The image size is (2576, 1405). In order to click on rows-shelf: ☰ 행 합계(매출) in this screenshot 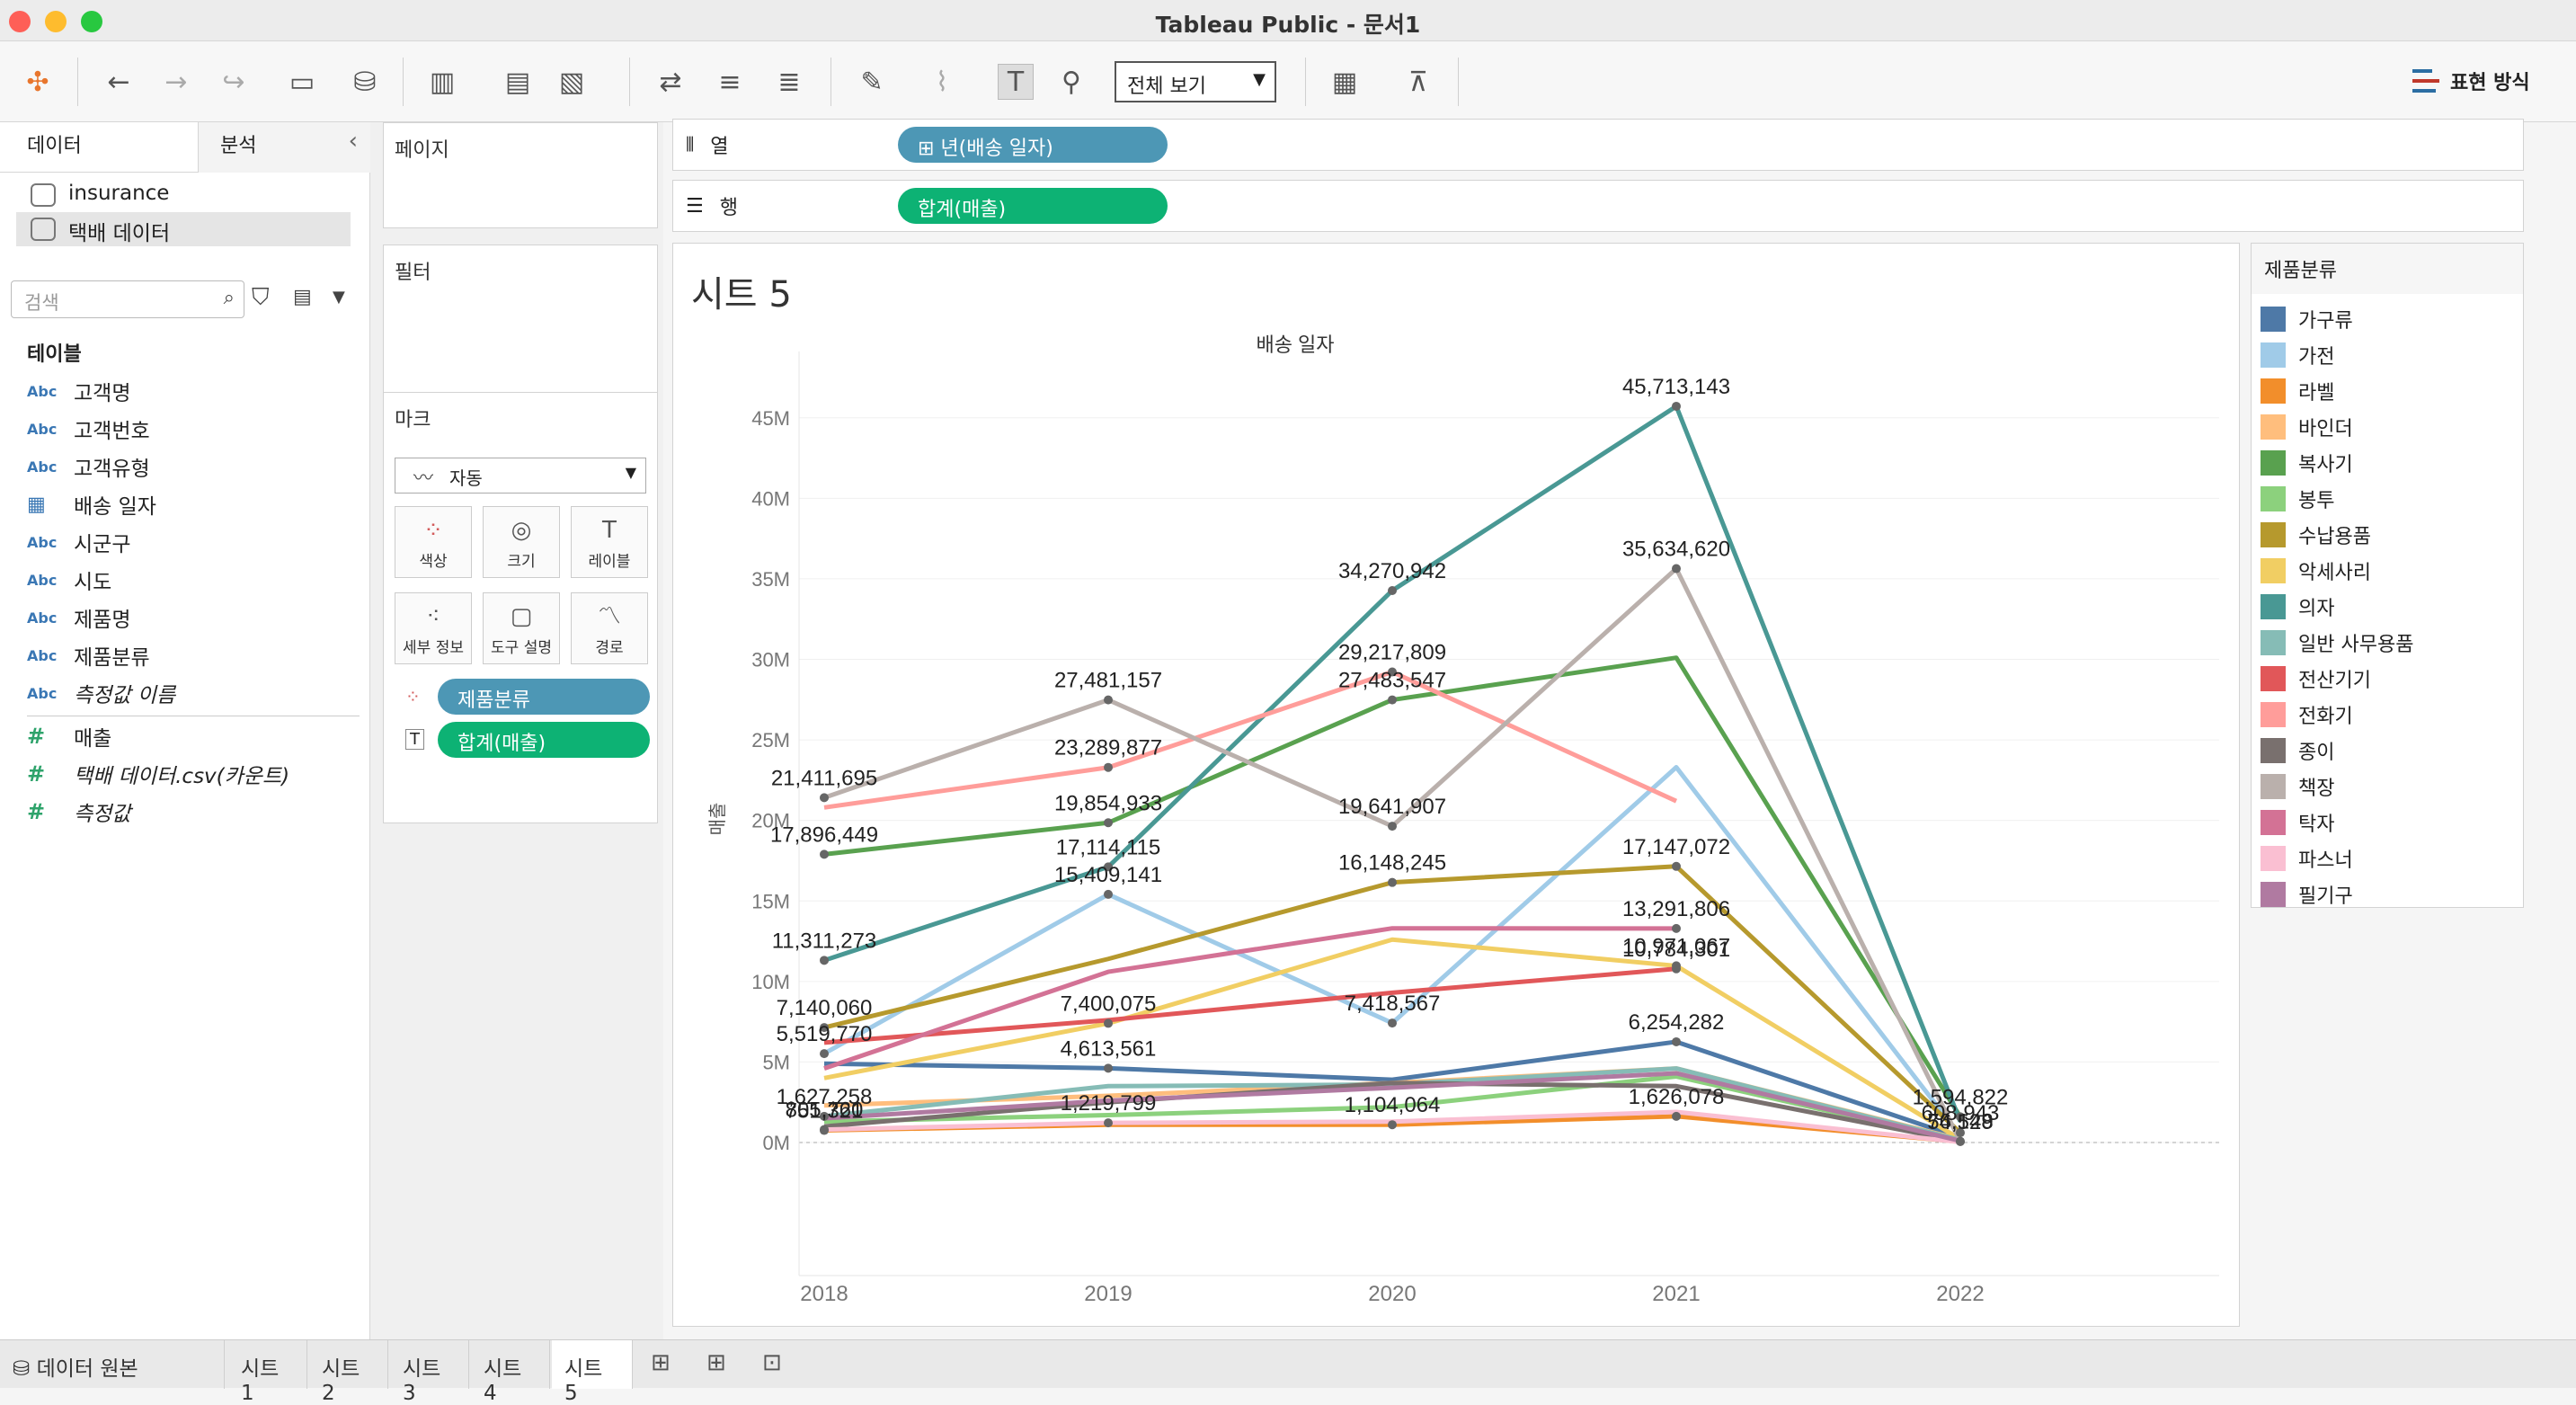, I will do `click(1598, 206)`.